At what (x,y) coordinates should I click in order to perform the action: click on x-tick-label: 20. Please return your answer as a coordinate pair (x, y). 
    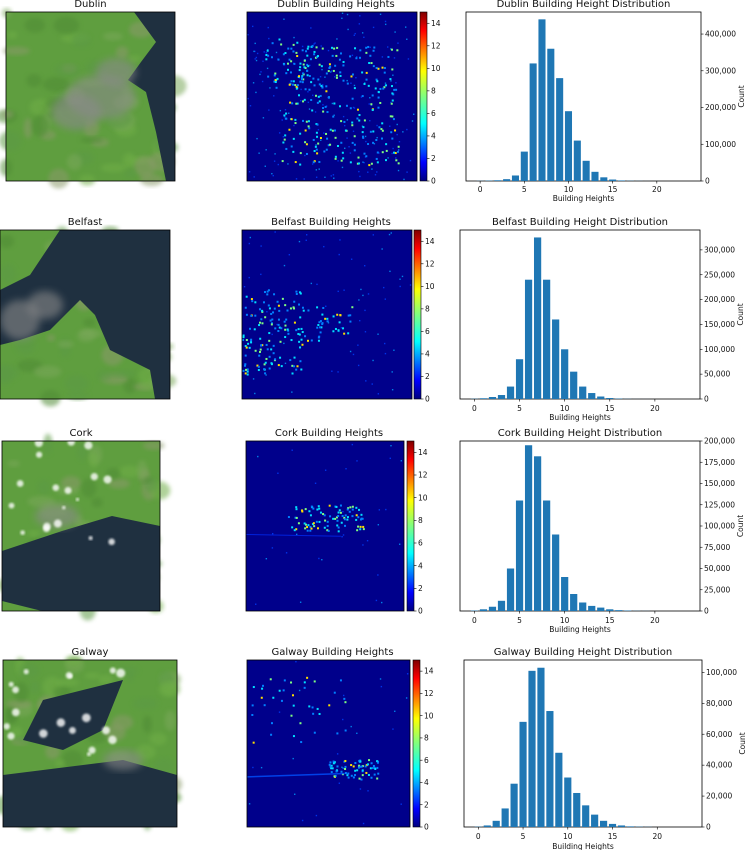
    Looking at the image, I should click on (657, 189).